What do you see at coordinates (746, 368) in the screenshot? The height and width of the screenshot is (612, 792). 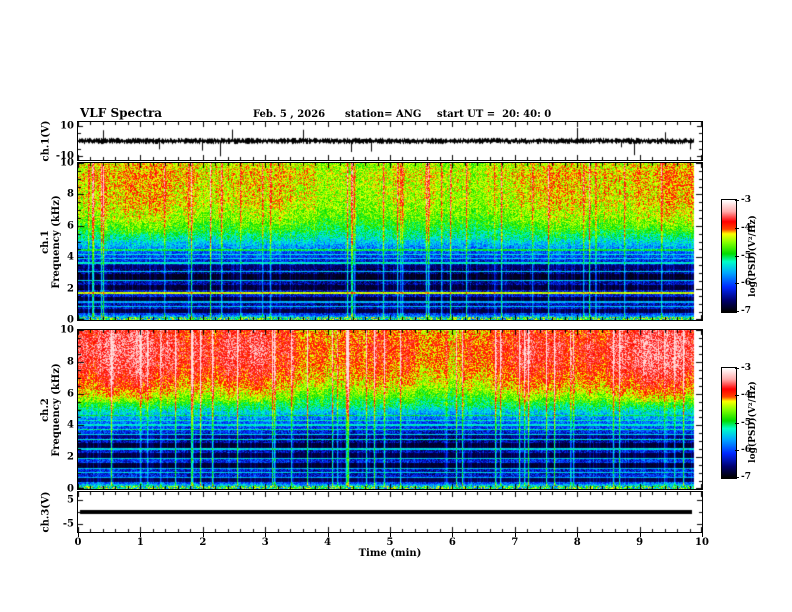 I see `colorbar-2-tick-label: -3` at bounding box center [746, 368].